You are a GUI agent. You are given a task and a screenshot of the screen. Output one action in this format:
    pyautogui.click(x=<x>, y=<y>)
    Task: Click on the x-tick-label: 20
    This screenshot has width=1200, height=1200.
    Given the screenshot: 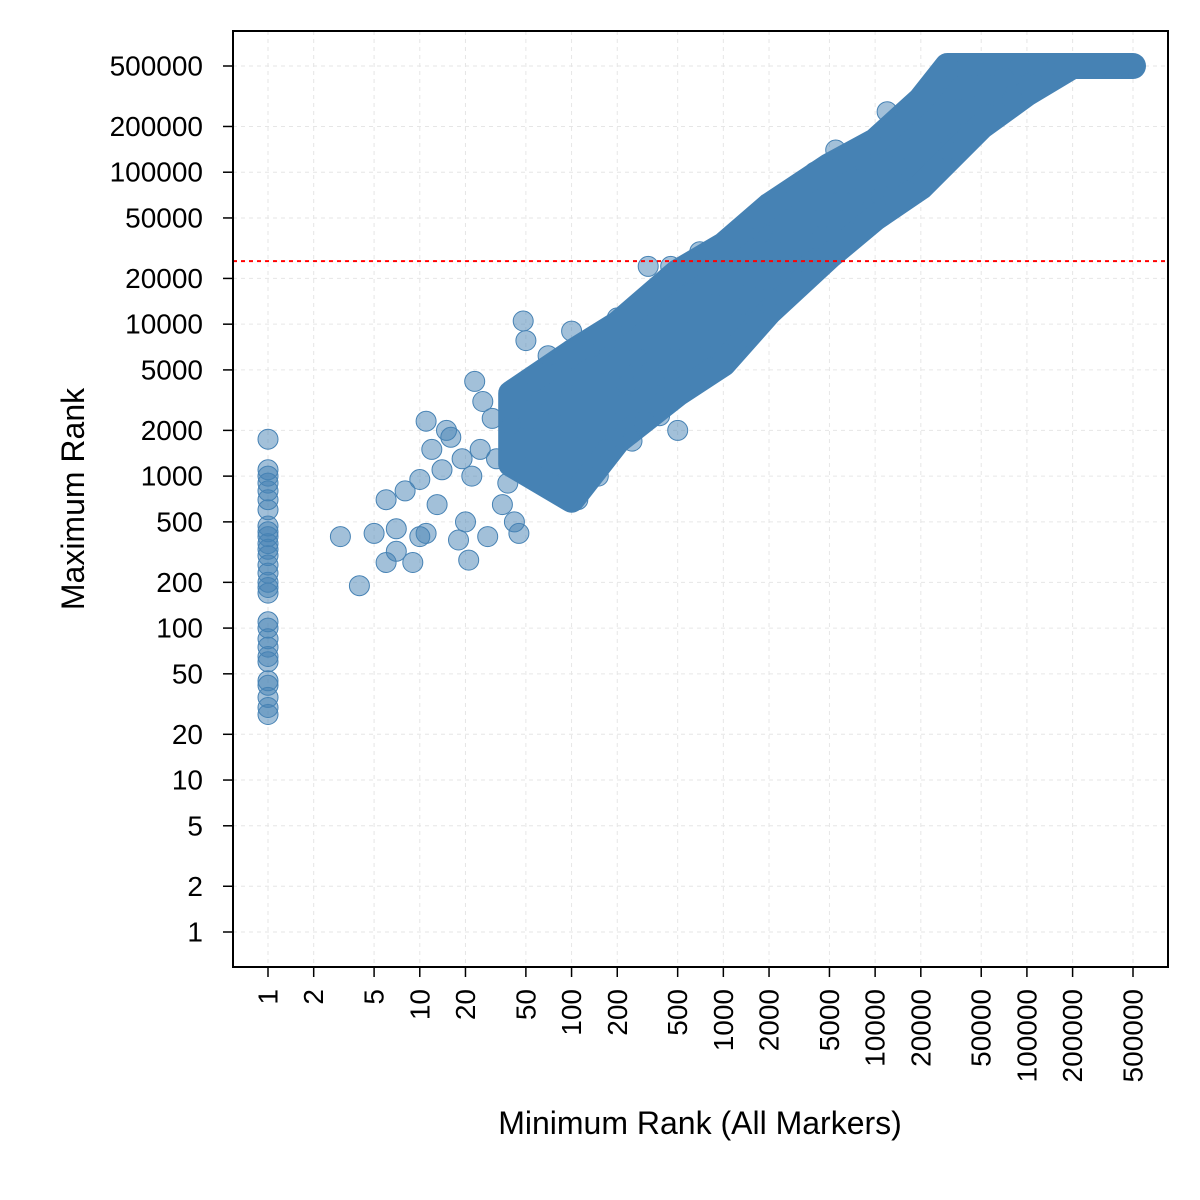 What is the action you would take?
    pyautogui.click(x=465, y=1004)
    